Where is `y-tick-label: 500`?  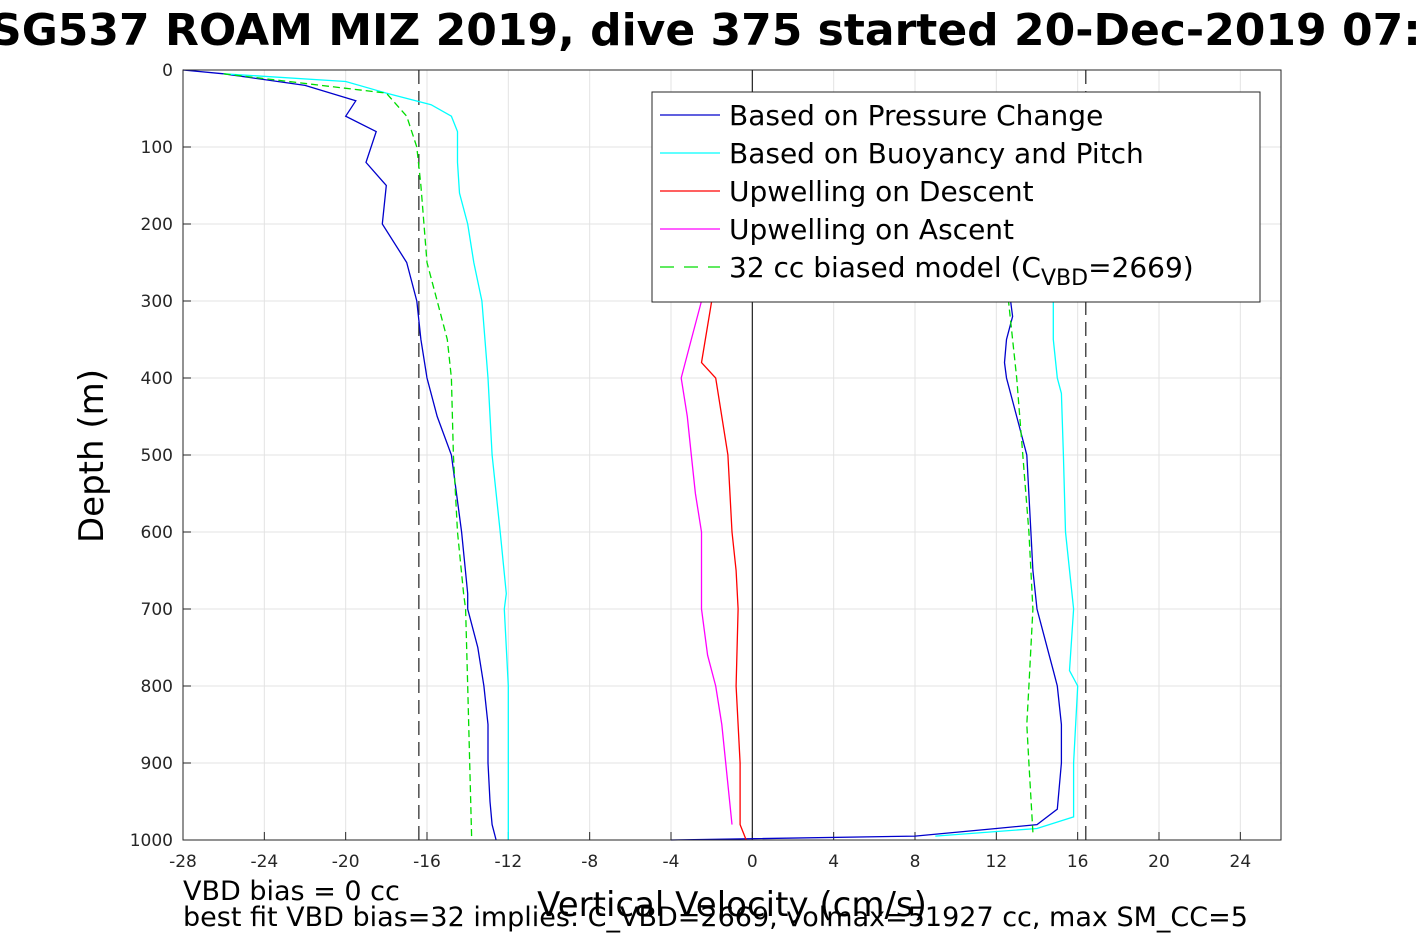 y-tick-label: 500 is located at coordinates (157, 456).